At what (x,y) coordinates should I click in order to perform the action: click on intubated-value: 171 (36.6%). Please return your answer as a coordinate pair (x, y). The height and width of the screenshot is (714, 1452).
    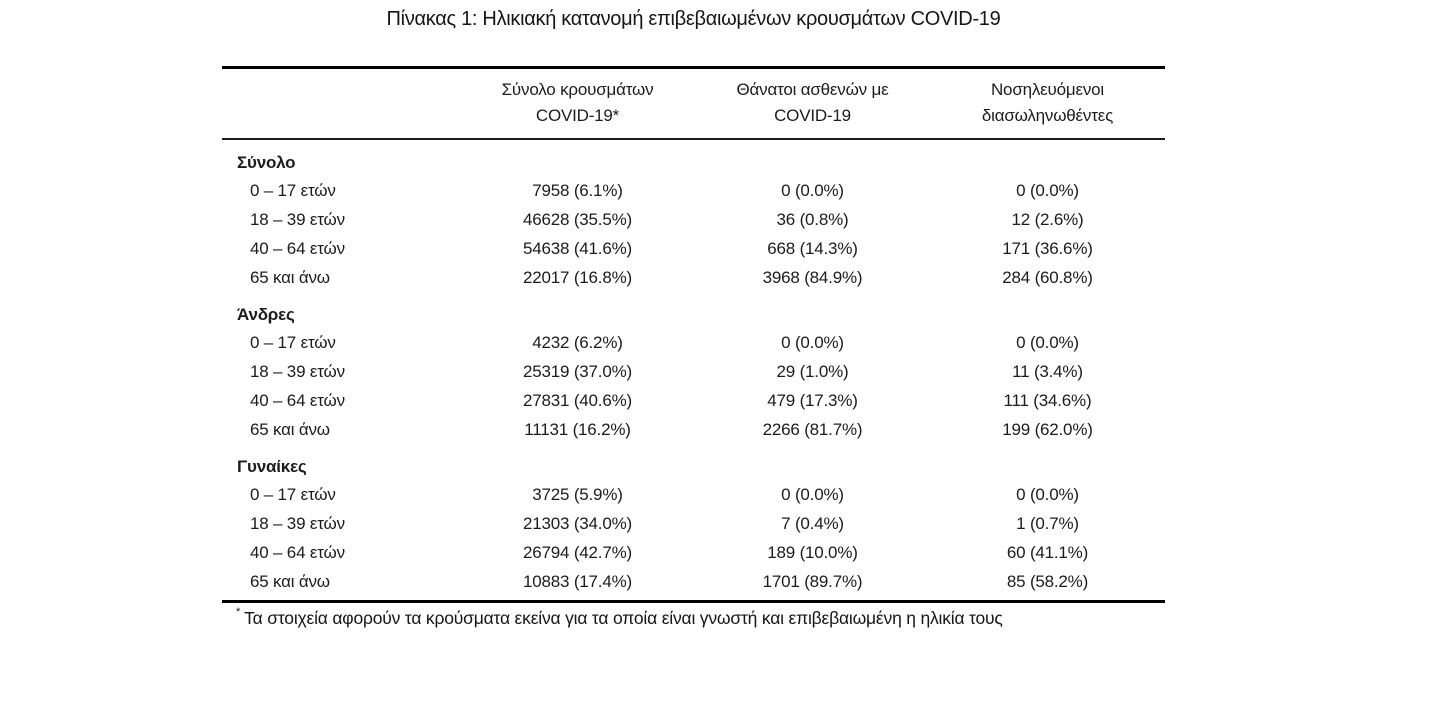
    Looking at the image, I should click on (1047, 248).